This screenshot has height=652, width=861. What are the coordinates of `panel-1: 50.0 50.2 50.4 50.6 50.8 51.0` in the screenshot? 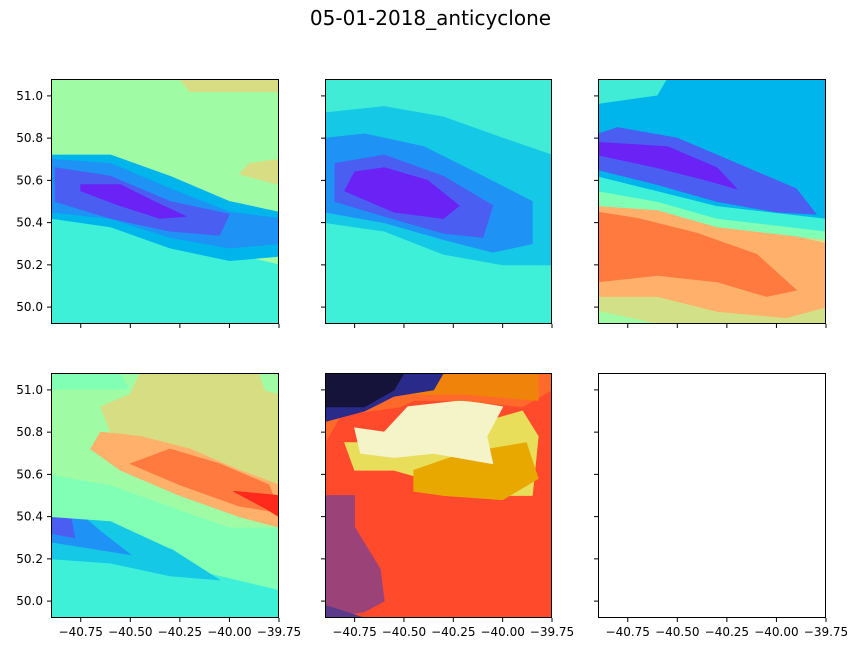 It's located at (148, 203).